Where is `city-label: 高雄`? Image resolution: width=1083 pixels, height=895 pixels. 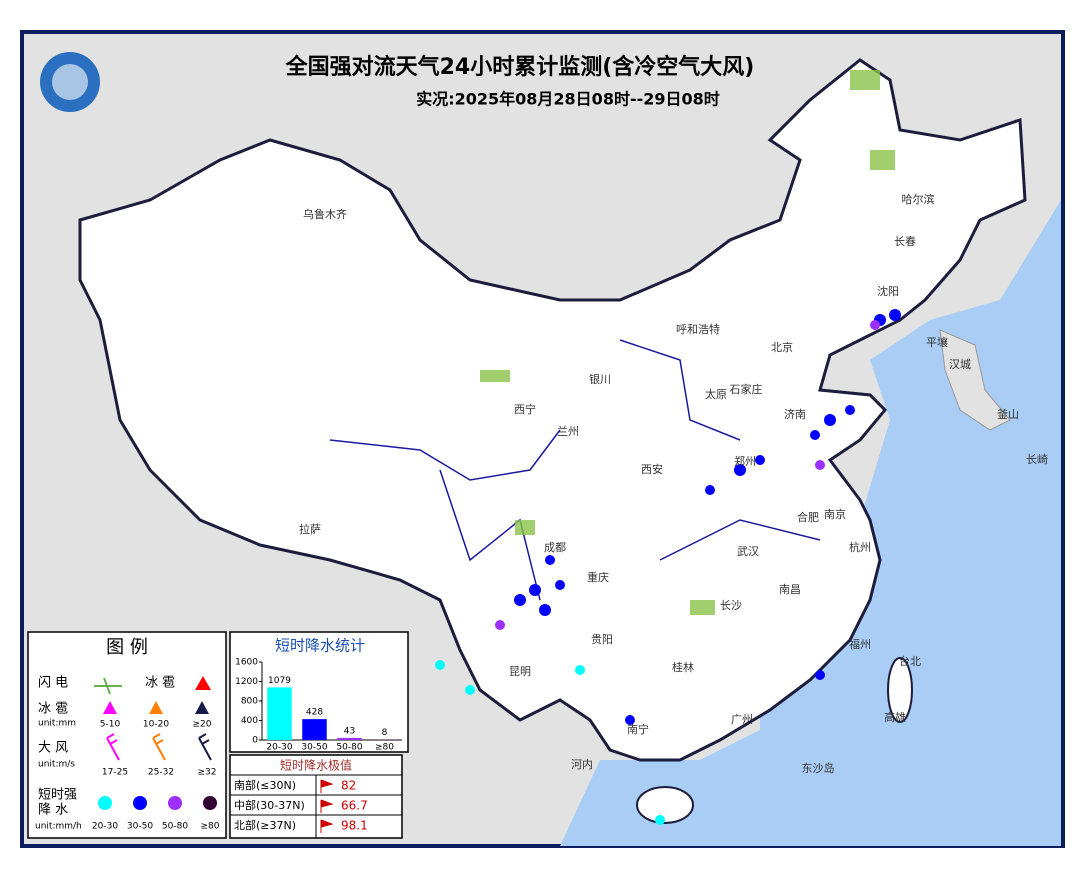 city-label: 高雄 is located at coordinates (895, 717).